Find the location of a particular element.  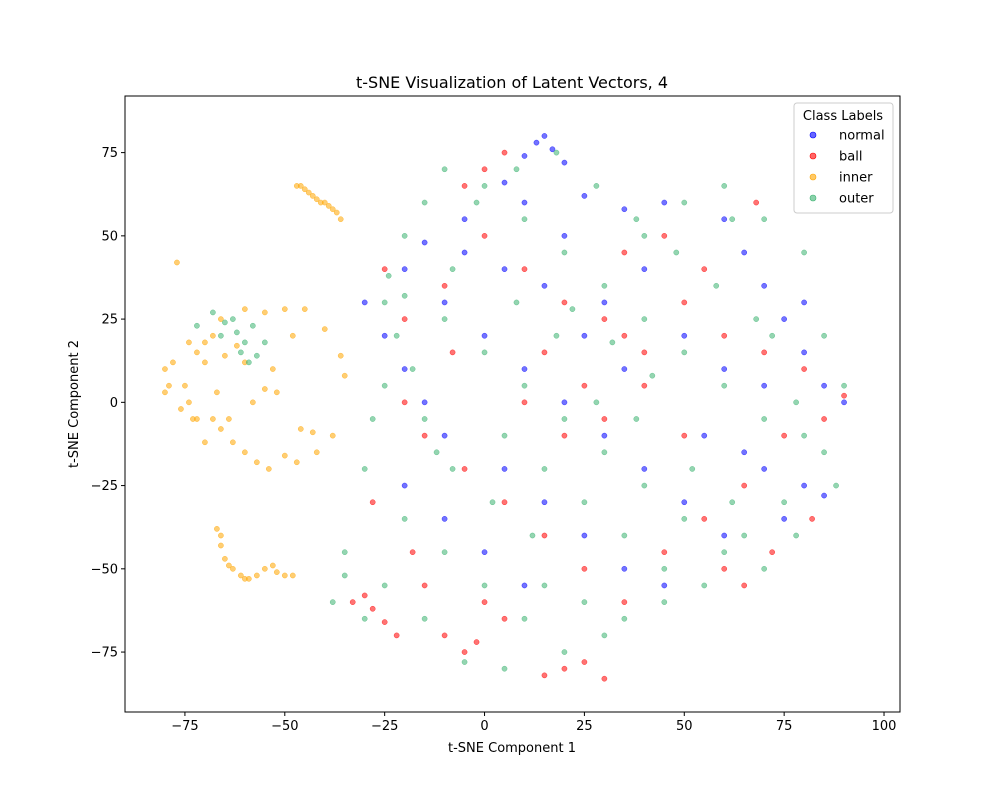

x-tick-label: −25 is located at coordinates (384, 726).